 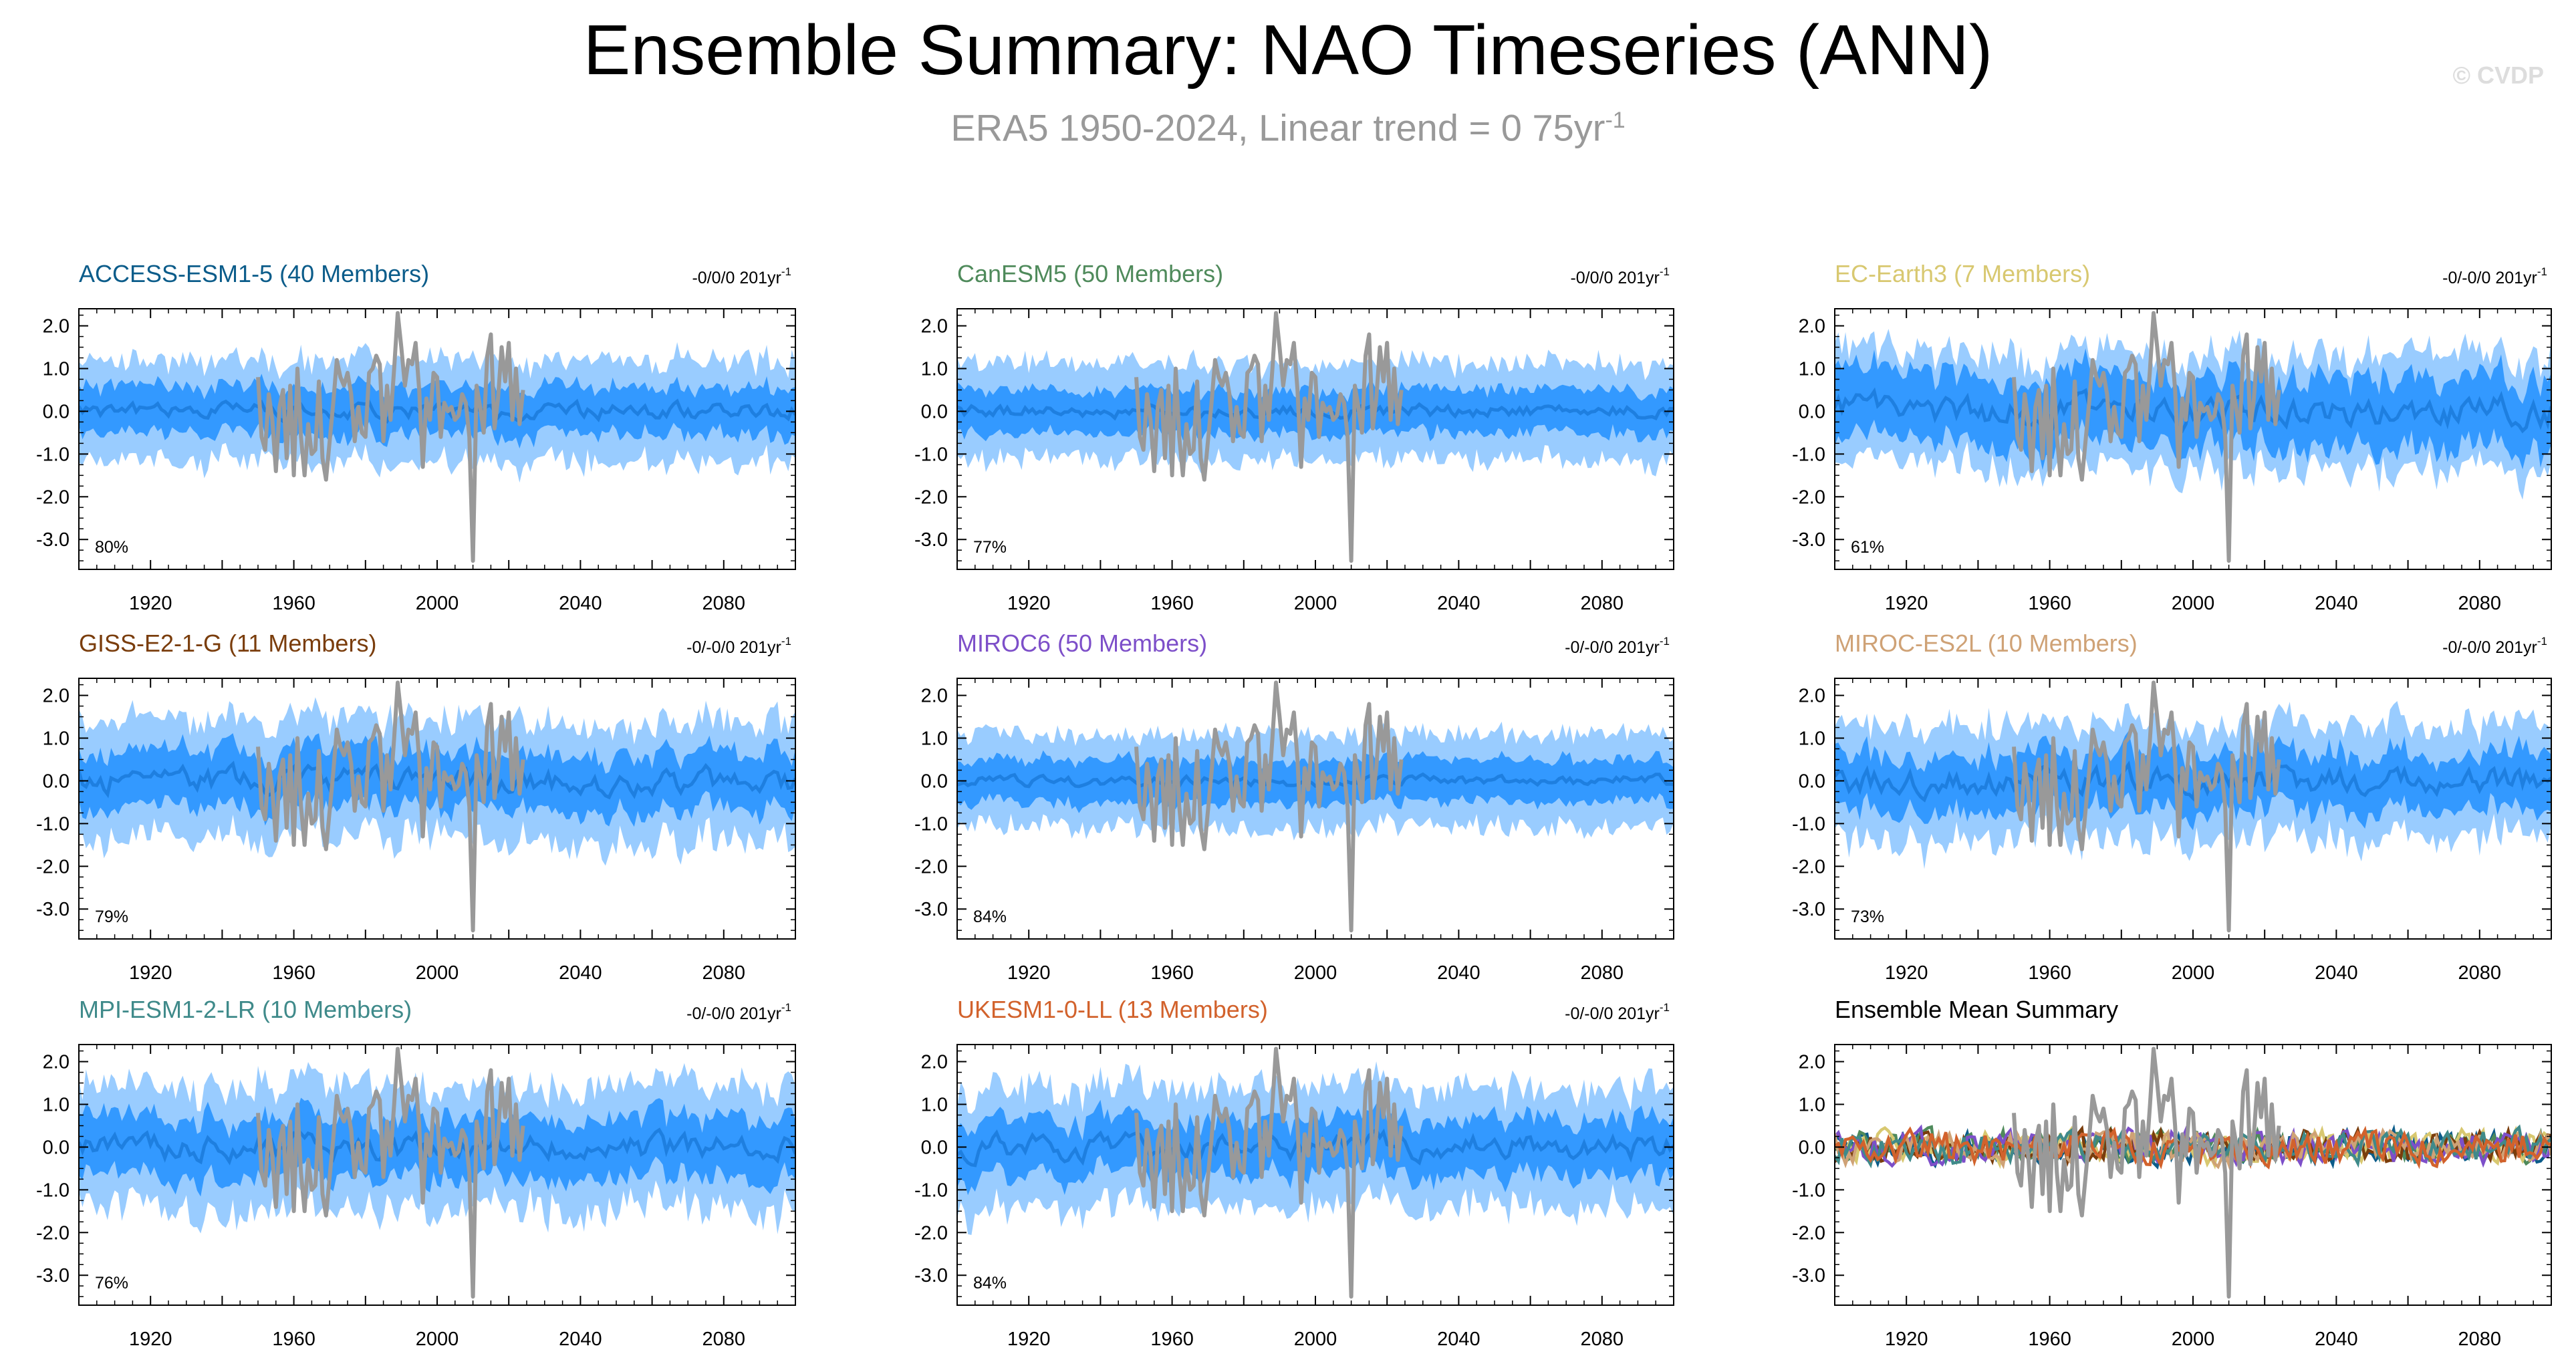 I want to click on percent-label: 76%, so click(x=111, y=1283).